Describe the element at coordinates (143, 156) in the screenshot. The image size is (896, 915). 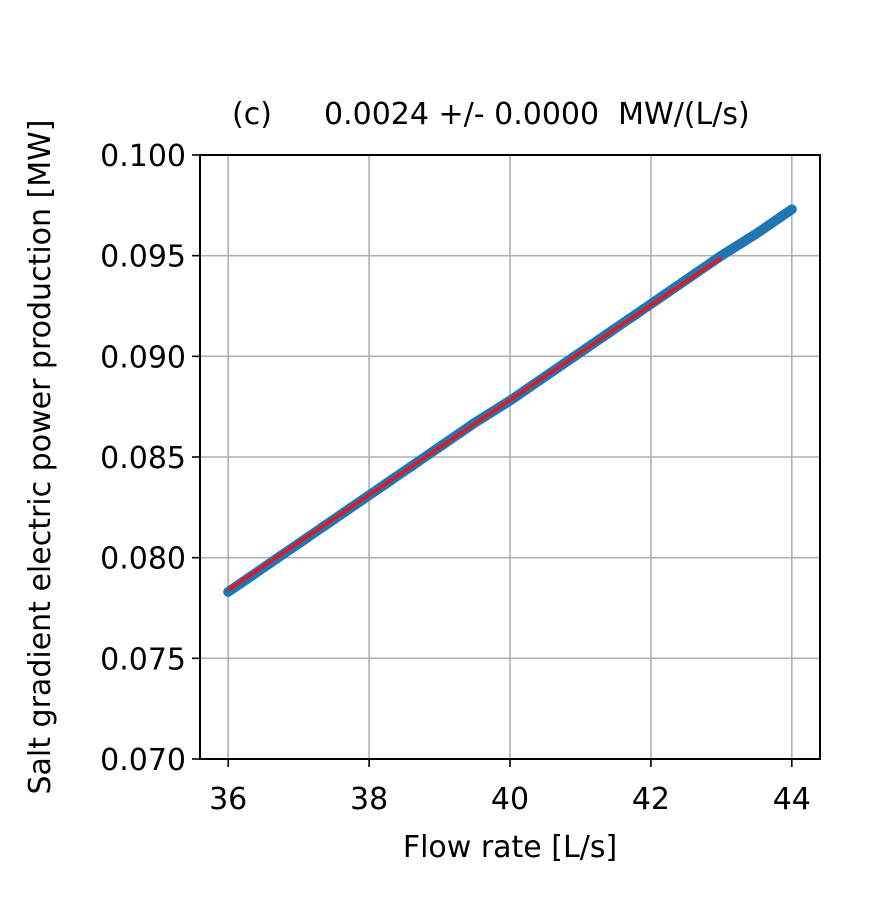
I see `y-tick-label: 0.100` at that location.